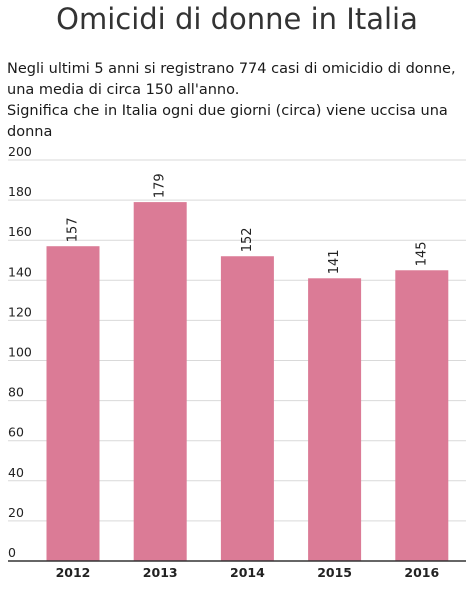 This screenshot has width=474, height=591. Describe the element at coordinates (421, 253) in the screenshot. I see `data-label: 145` at that location.